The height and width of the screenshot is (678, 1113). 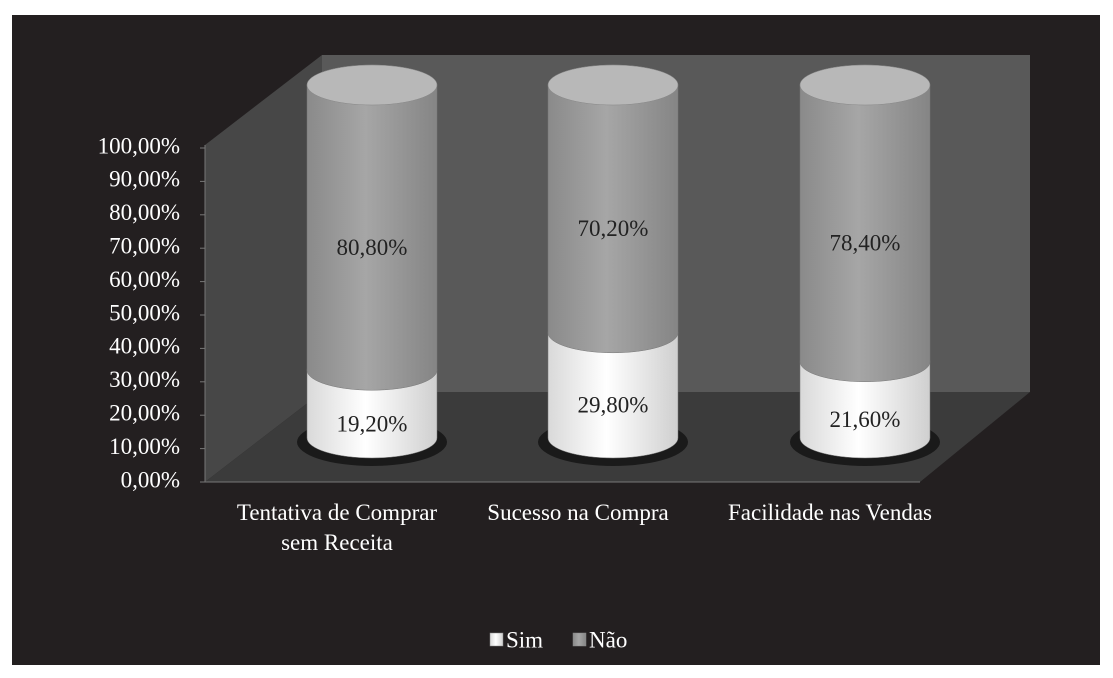 I want to click on data-label: 78,40%, so click(x=865, y=243).